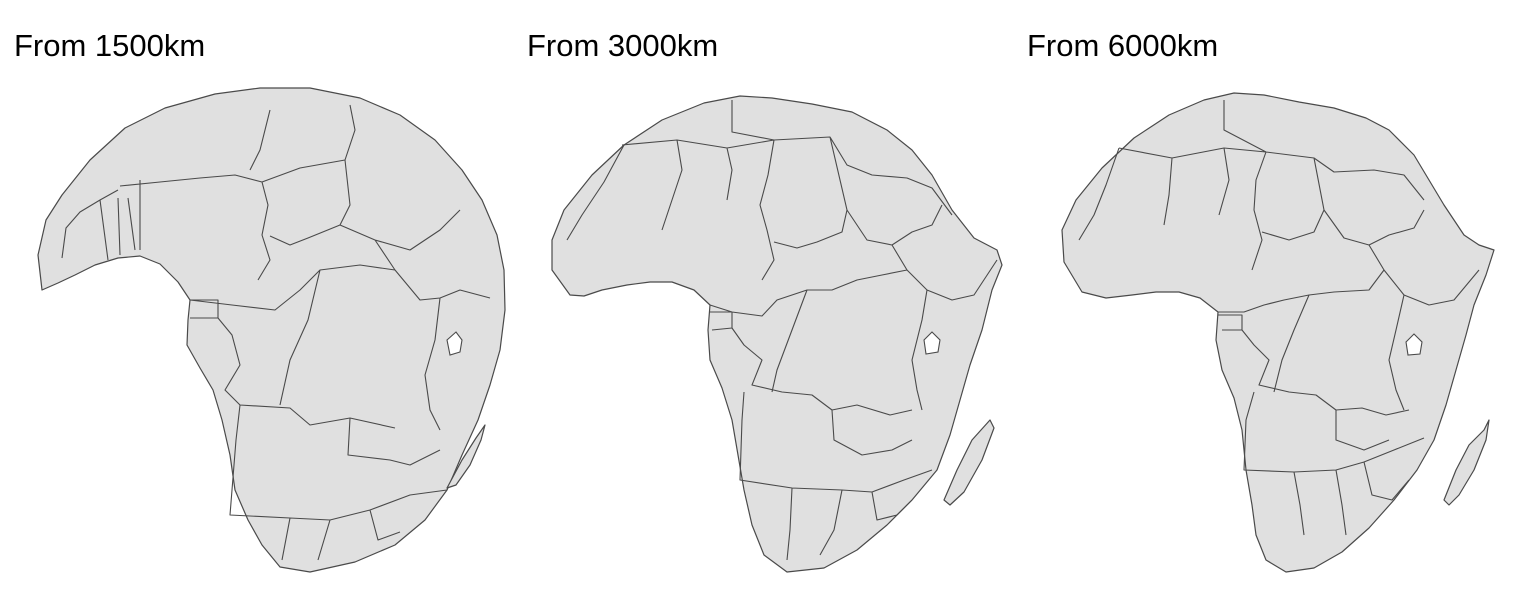 The image size is (1536, 614). I want to click on panel-title: From 3000km, so click(623, 45).